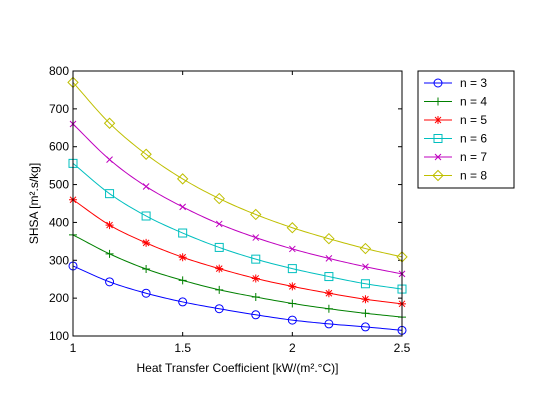  Describe the element at coordinates (59, 185) in the screenshot. I see `y-tick-label: 500` at that location.